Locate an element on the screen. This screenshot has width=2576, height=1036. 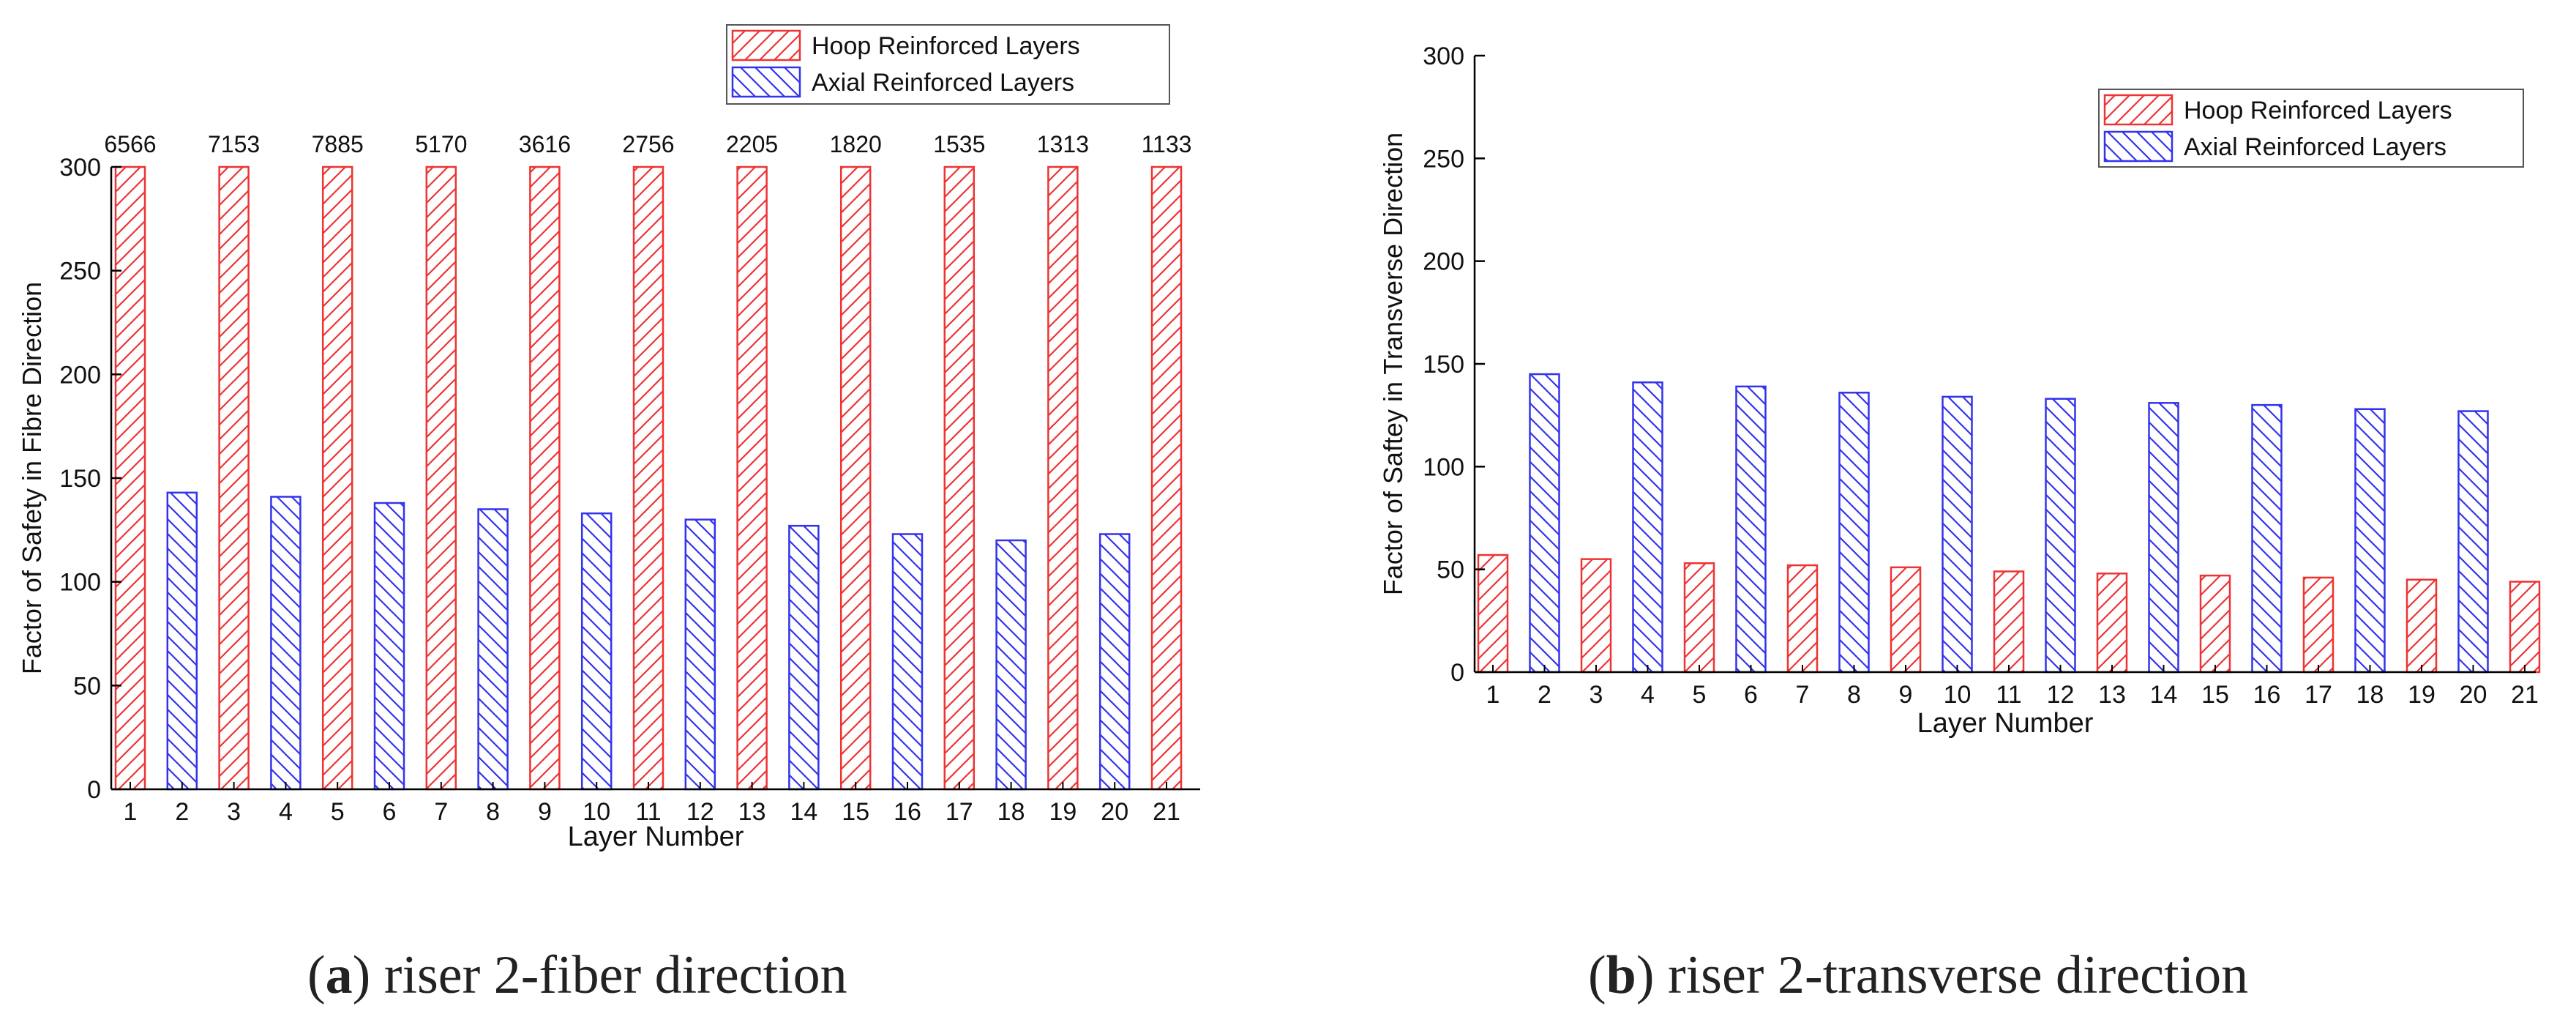
c1-y-tick-label-150: 150 is located at coordinates (1443, 365).